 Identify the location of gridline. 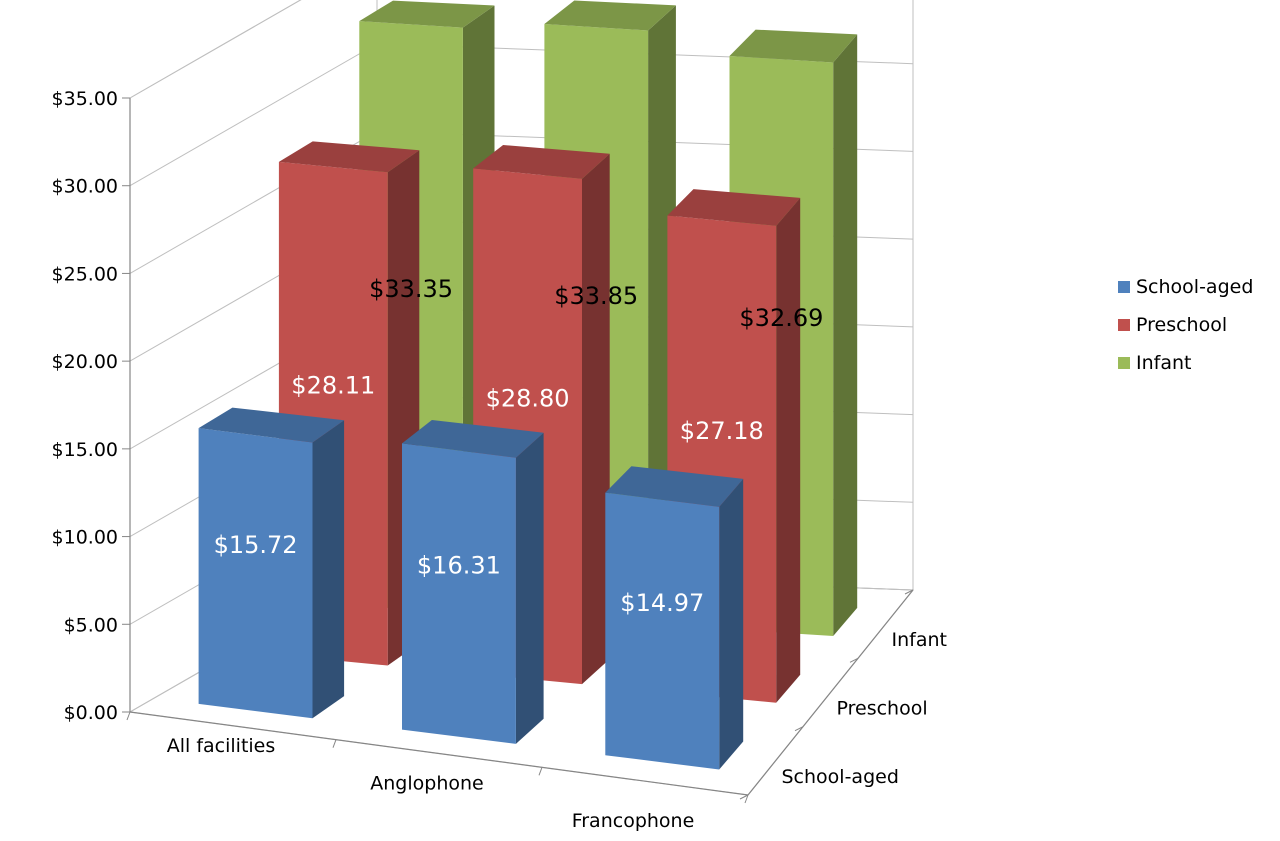
(215, 49).